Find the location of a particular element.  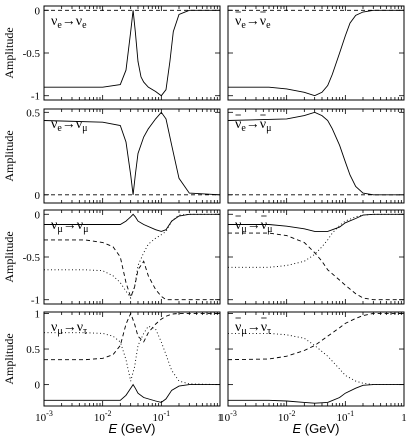

panel-1-1: νe→νμ is located at coordinates (316, 156).